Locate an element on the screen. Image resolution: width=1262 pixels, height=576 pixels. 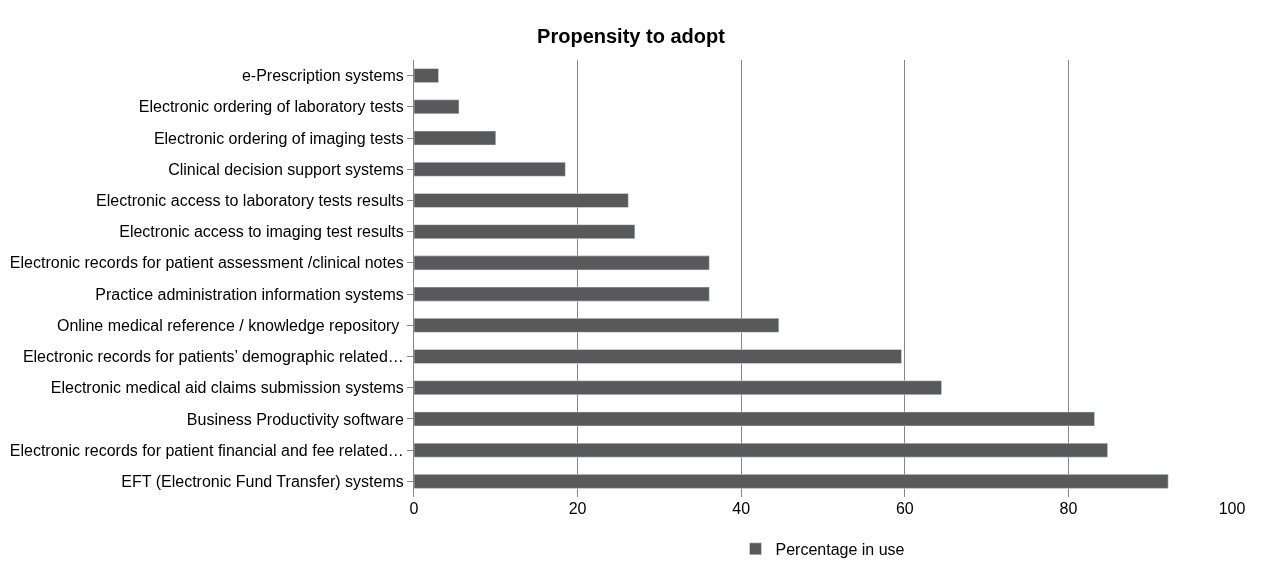
y-tick-label: Clinical decision support systems is located at coordinates (286, 169).